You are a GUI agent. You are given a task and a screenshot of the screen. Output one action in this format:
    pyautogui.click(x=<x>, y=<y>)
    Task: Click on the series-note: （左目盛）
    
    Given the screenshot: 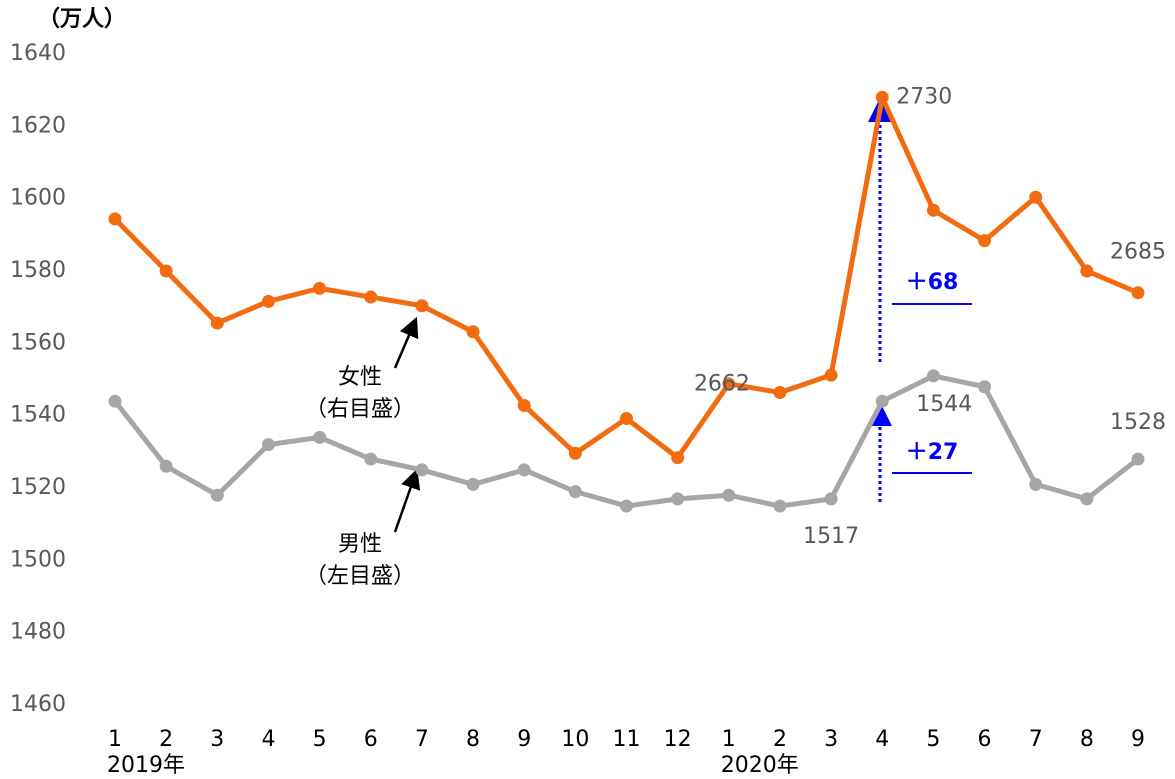 What is the action you would take?
    pyautogui.click(x=360, y=576)
    